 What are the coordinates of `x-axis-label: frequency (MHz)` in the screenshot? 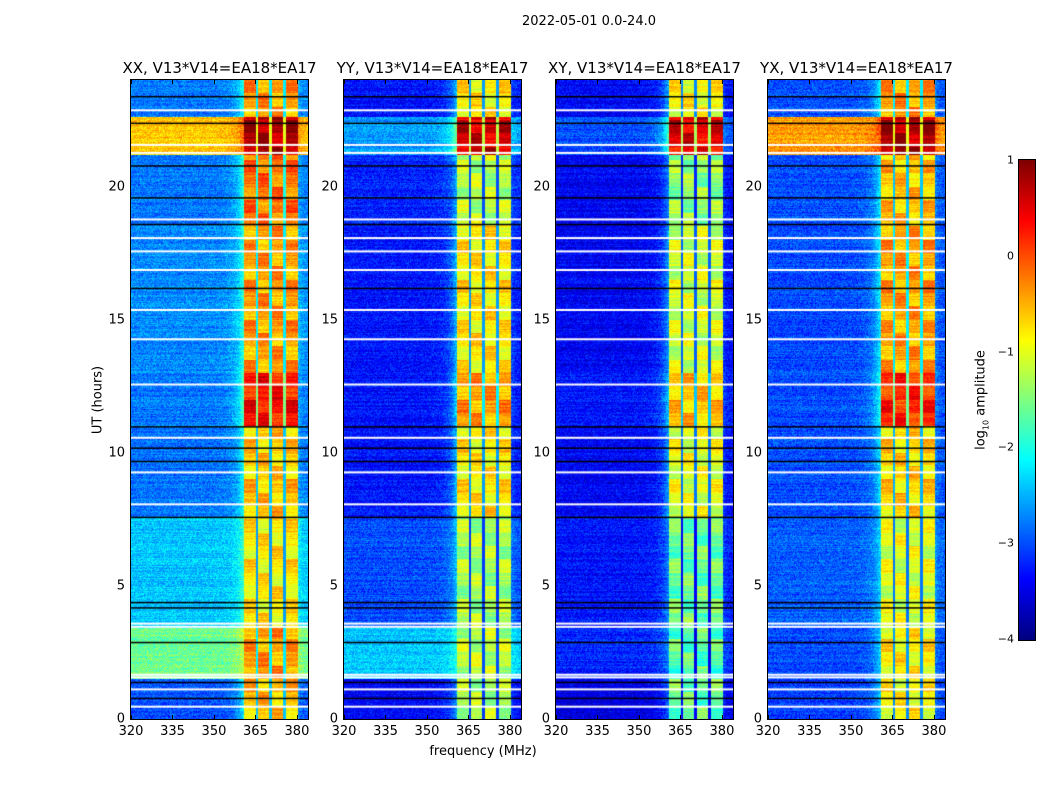 It's located at (483, 751).